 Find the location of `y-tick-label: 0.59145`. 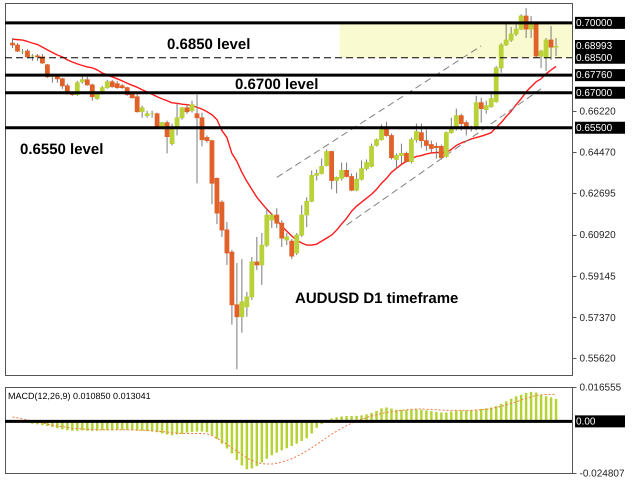

y-tick-label: 0.59145 is located at coordinates (598, 276).